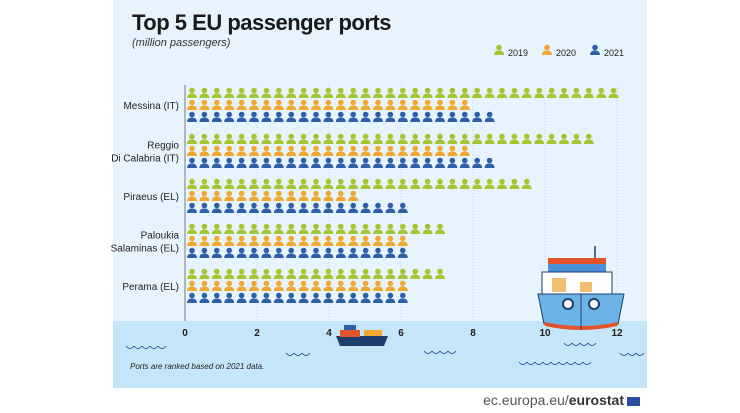  Describe the element at coordinates (316, 273) in the screenshot. I see `bar-2019` at that location.